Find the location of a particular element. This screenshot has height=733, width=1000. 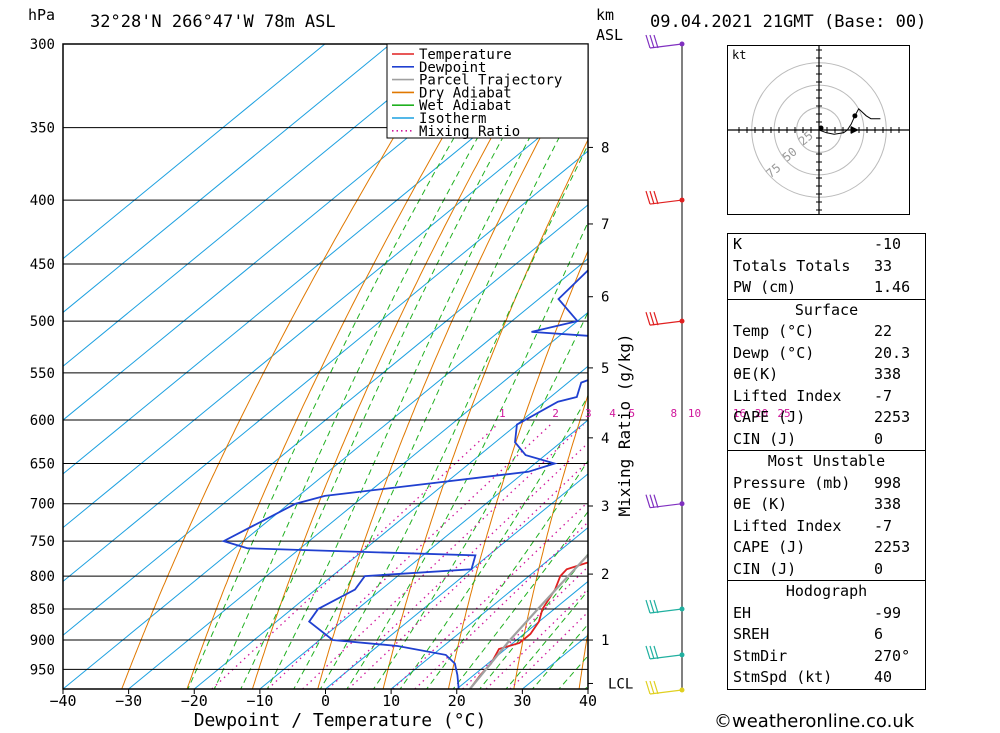

height-tick-label: 1 is located at coordinates (605, 641).